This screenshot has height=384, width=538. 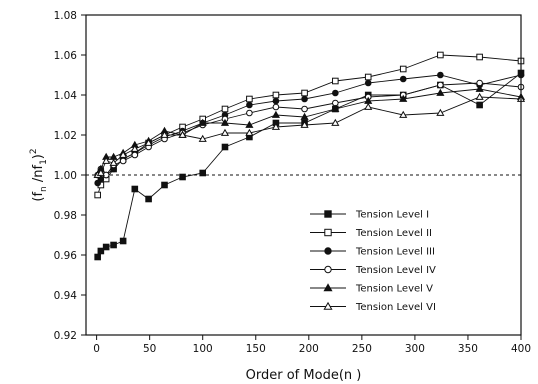 I want to click on y-axis-ticks: 0.92 0.94 0.96 0.98 1.00 1.02 1.04 1.06 1.08, so click(x=70, y=176).